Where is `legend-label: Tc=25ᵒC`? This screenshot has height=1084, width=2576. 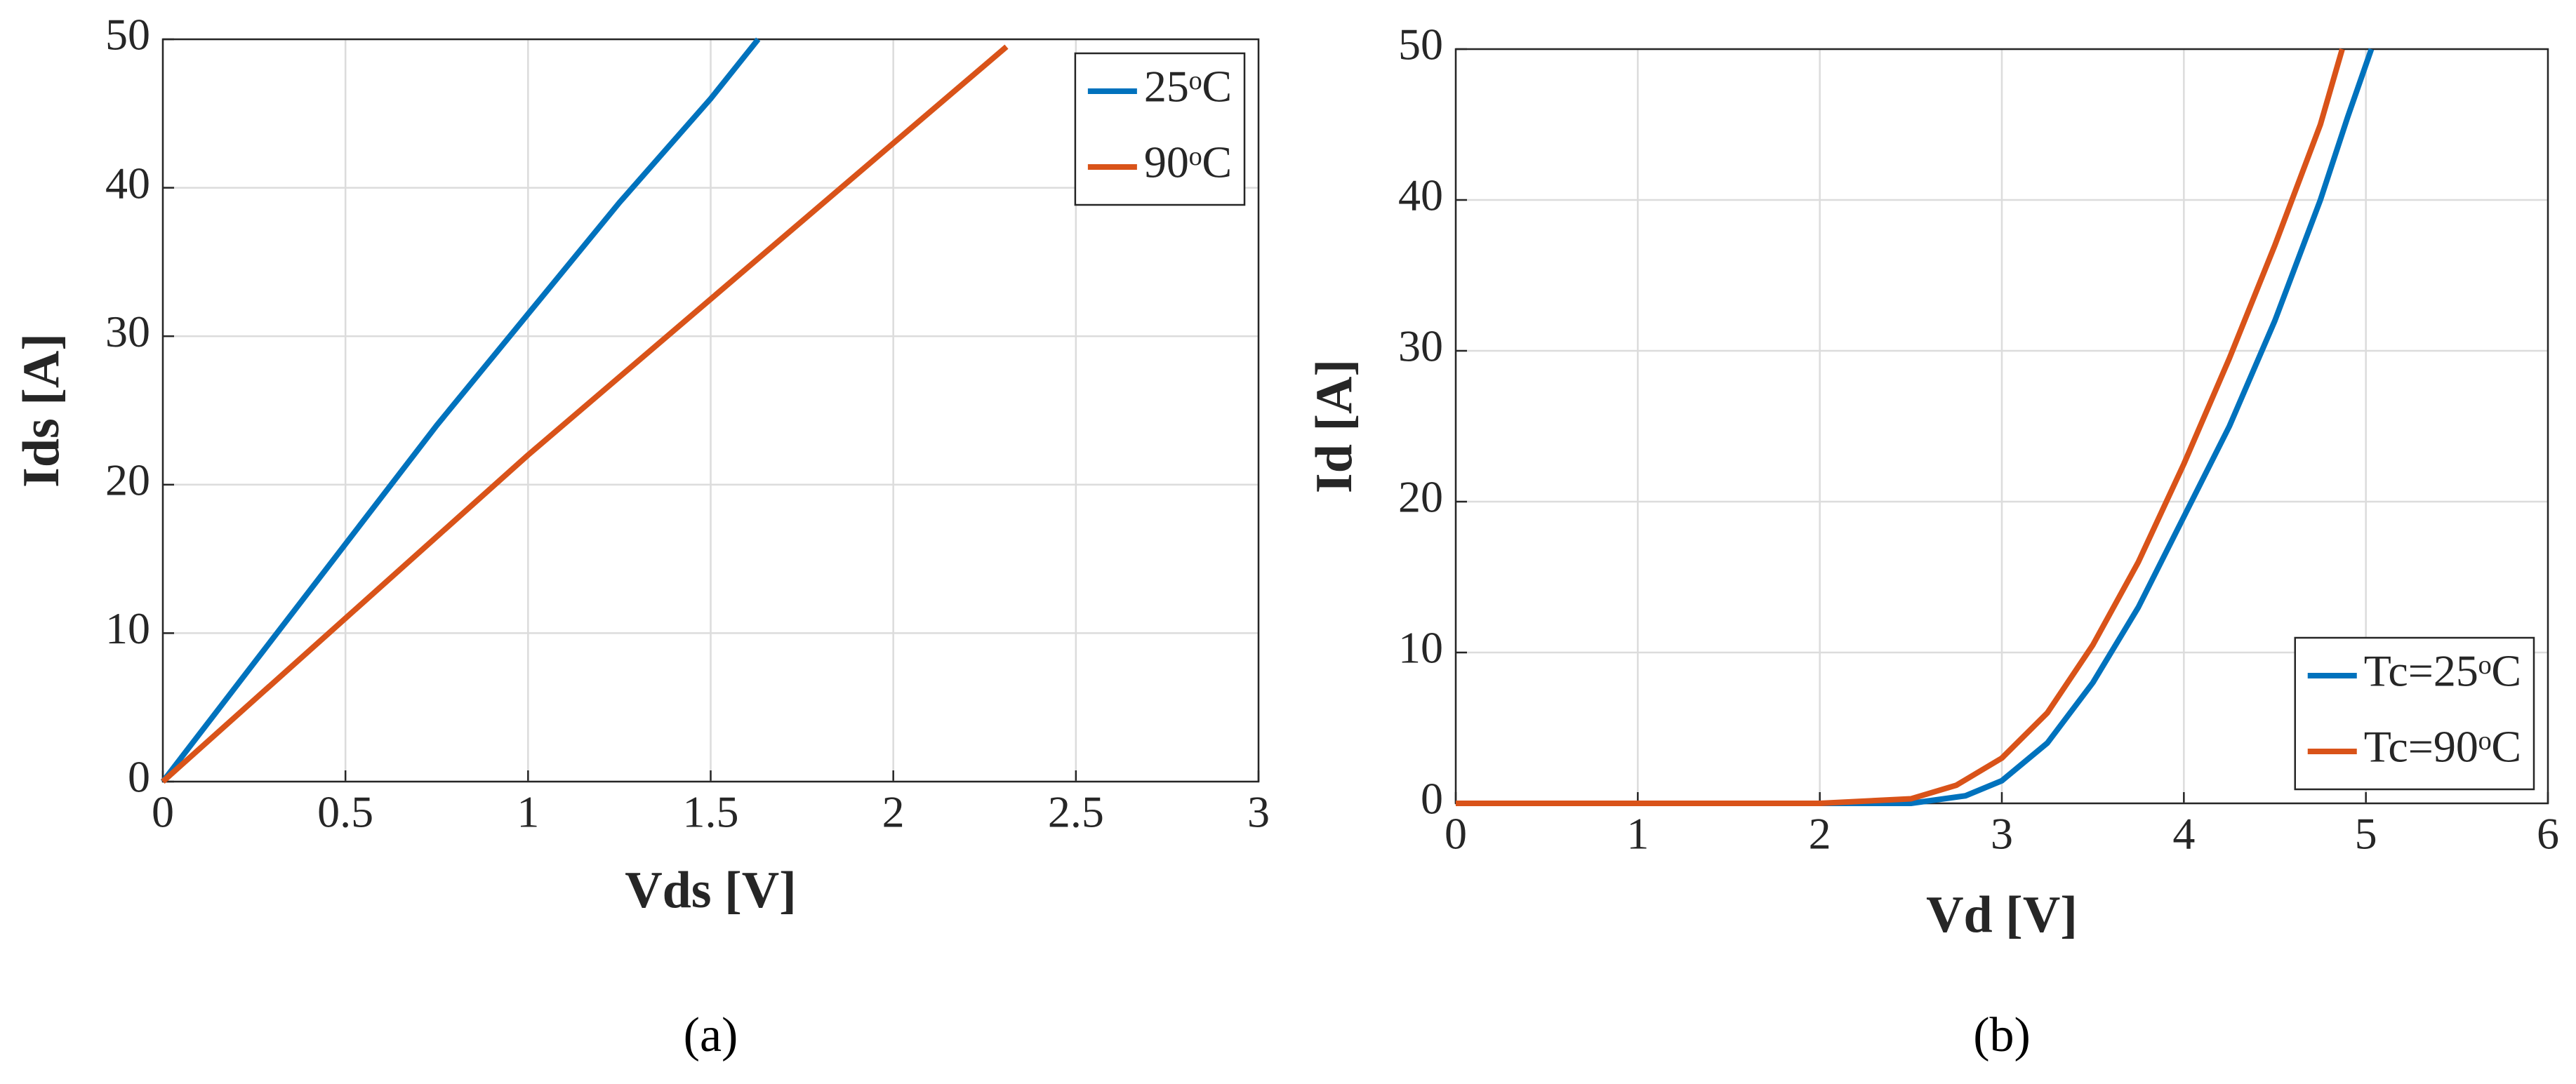
legend-label: Tc=25ᵒC is located at coordinates (2442, 671).